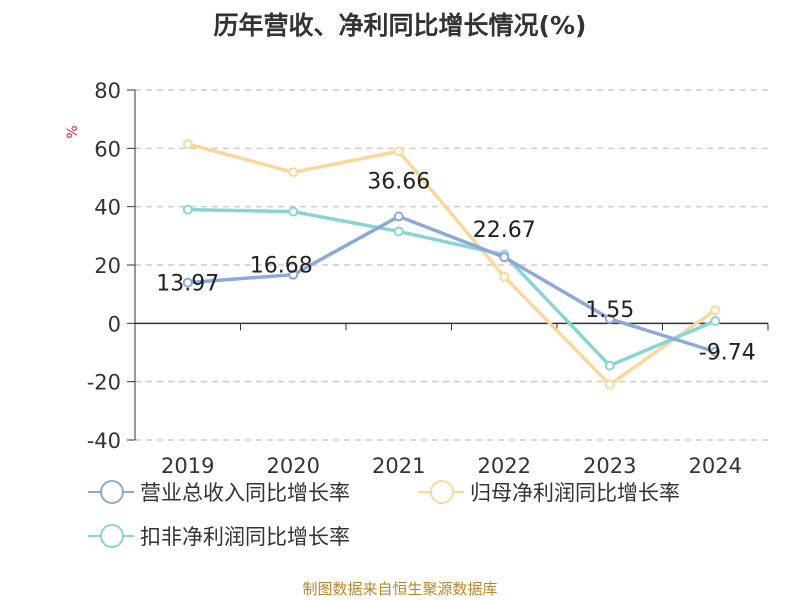  I want to click on data-label: 13.97, so click(187, 284).